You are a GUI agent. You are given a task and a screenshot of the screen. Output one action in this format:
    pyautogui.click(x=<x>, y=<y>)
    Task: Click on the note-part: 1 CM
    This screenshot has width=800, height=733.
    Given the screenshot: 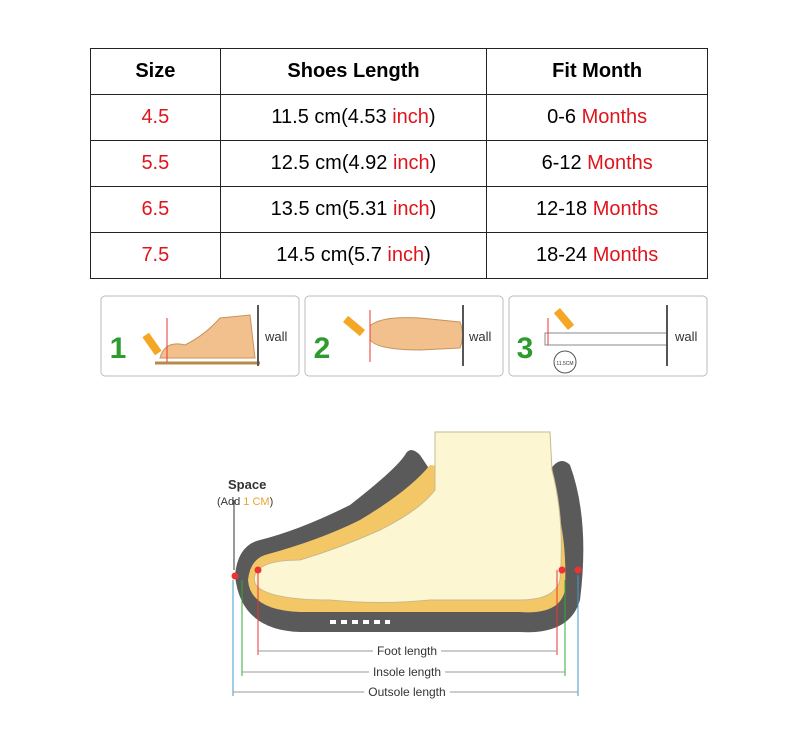 What is the action you would take?
    pyautogui.click(x=256, y=502)
    